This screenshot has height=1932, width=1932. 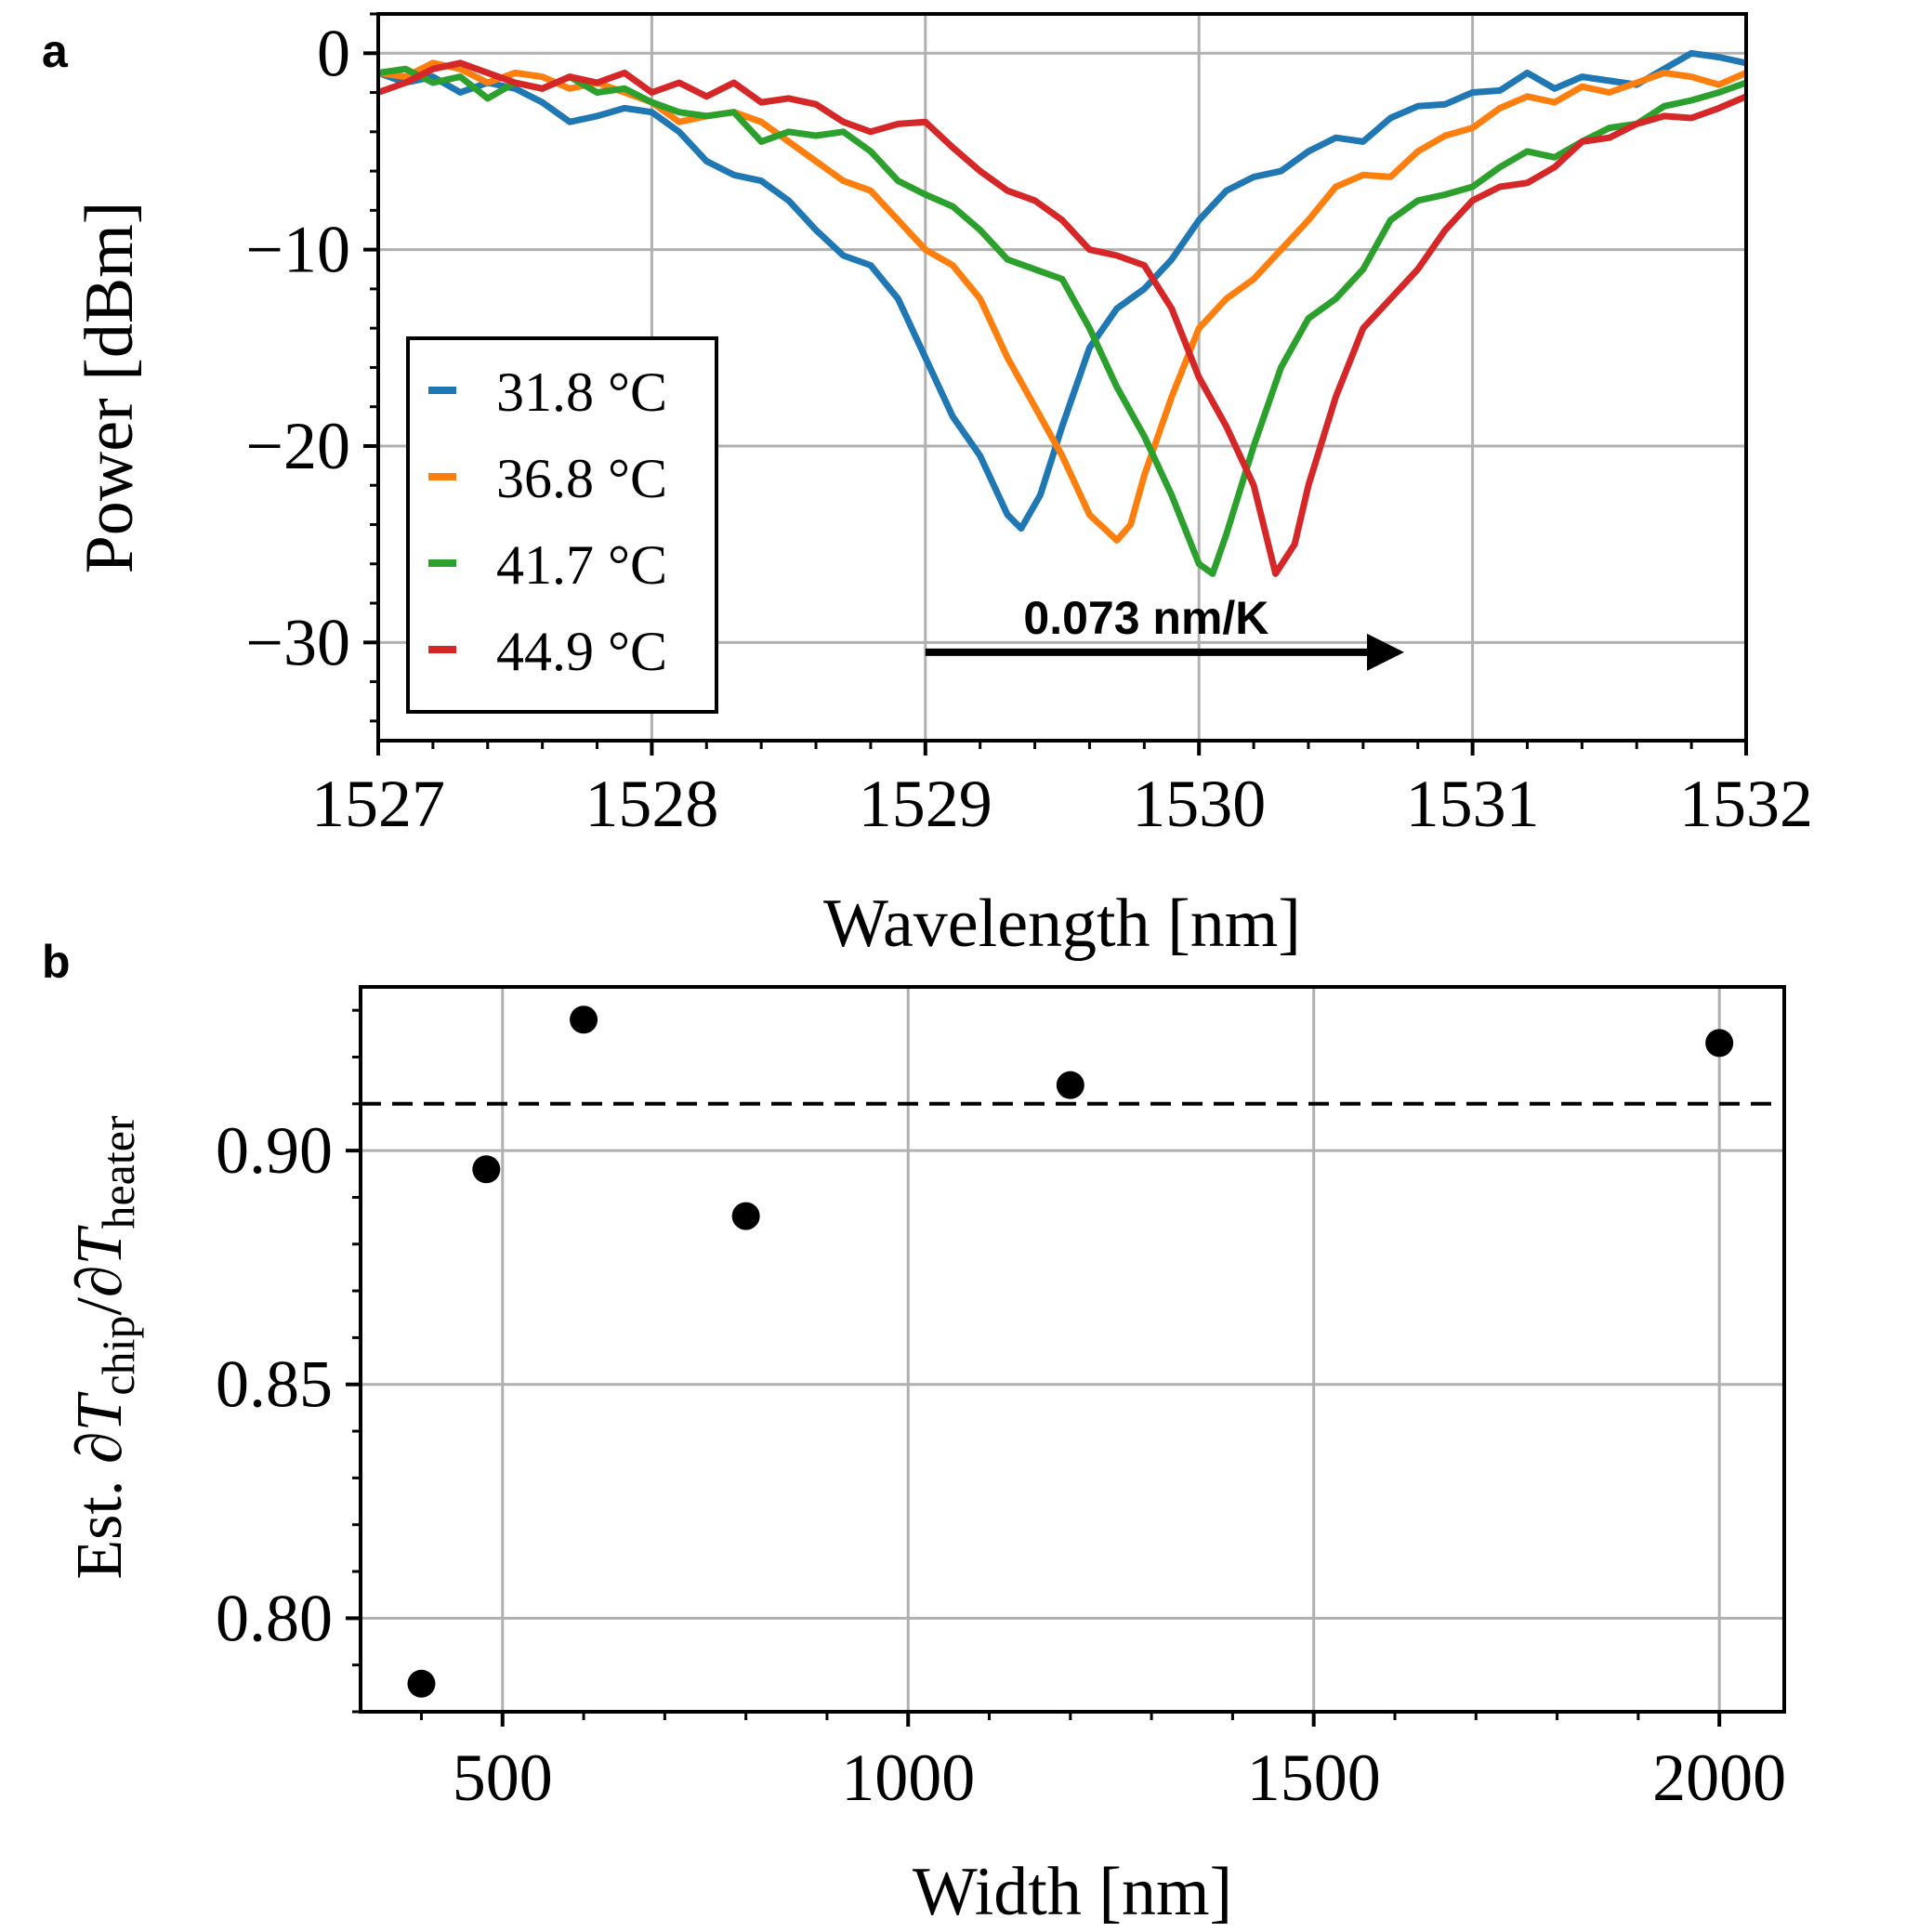 What do you see at coordinates (1473, 804) in the screenshot?
I see `x-tick-label: 1531` at bounding box center [1473, 804].